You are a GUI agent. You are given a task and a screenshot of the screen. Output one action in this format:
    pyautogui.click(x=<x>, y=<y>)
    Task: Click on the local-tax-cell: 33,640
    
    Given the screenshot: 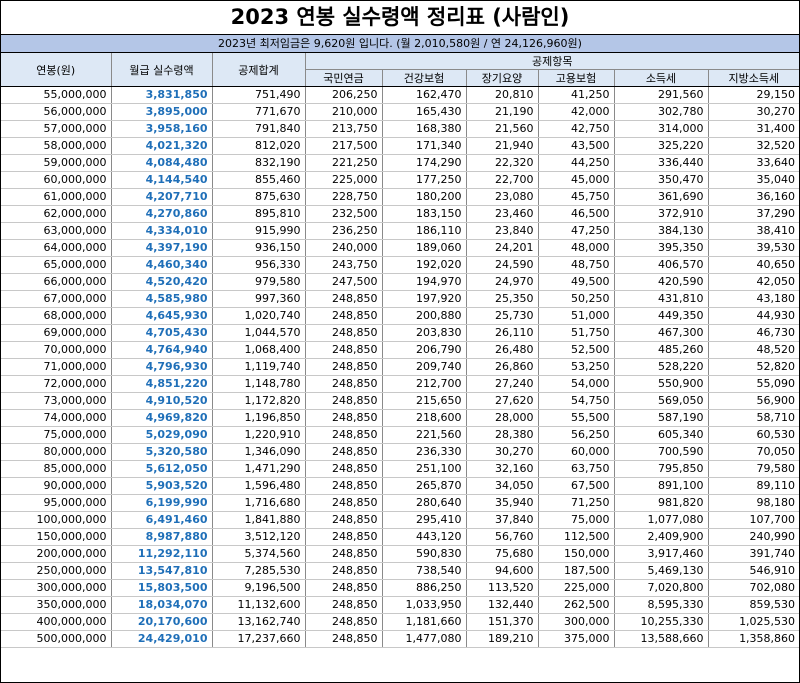 What is the action you would take?
    pyautogui.click(x=754, y=163)
    